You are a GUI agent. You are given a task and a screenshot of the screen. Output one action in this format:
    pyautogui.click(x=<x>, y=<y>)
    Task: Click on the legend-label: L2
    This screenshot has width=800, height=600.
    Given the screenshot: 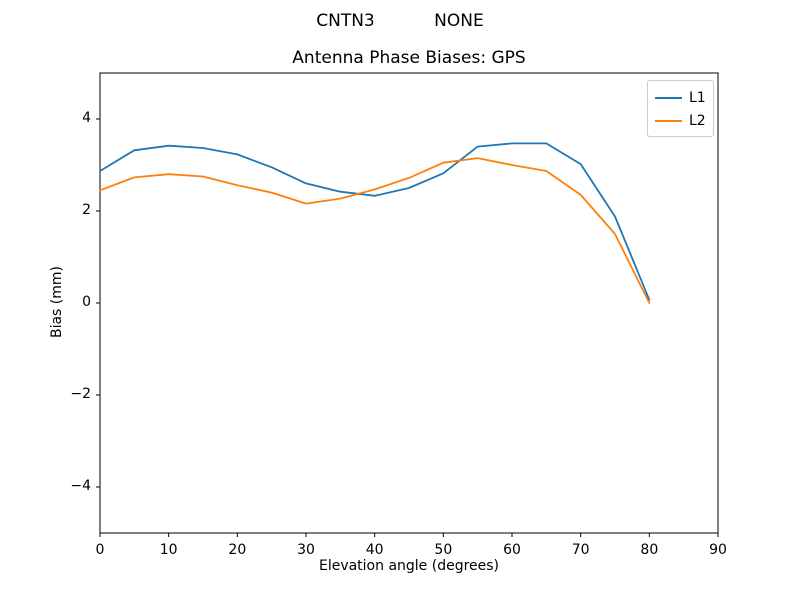 What is the action you would take?
    pyautogui.click(x=697, y=121)
    